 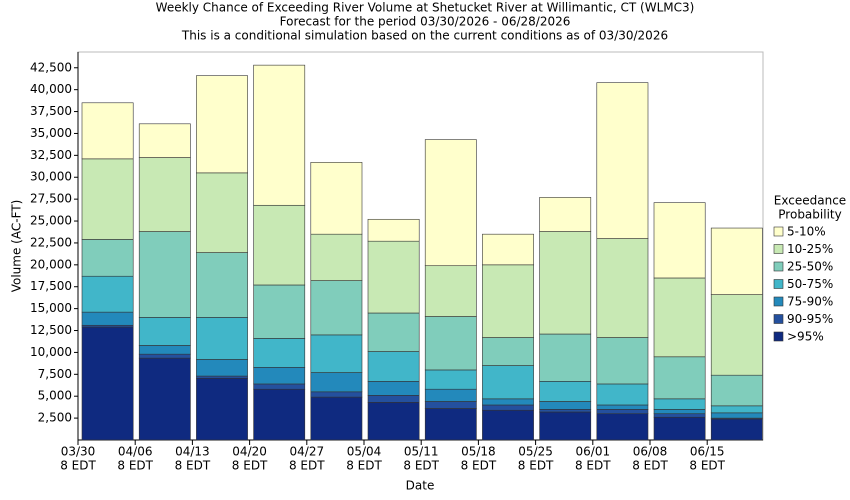 What do you see at coordinates (810, 302) in the screenshot?
I see `legend-label: 75-90%` at bounding box center [810, 302].